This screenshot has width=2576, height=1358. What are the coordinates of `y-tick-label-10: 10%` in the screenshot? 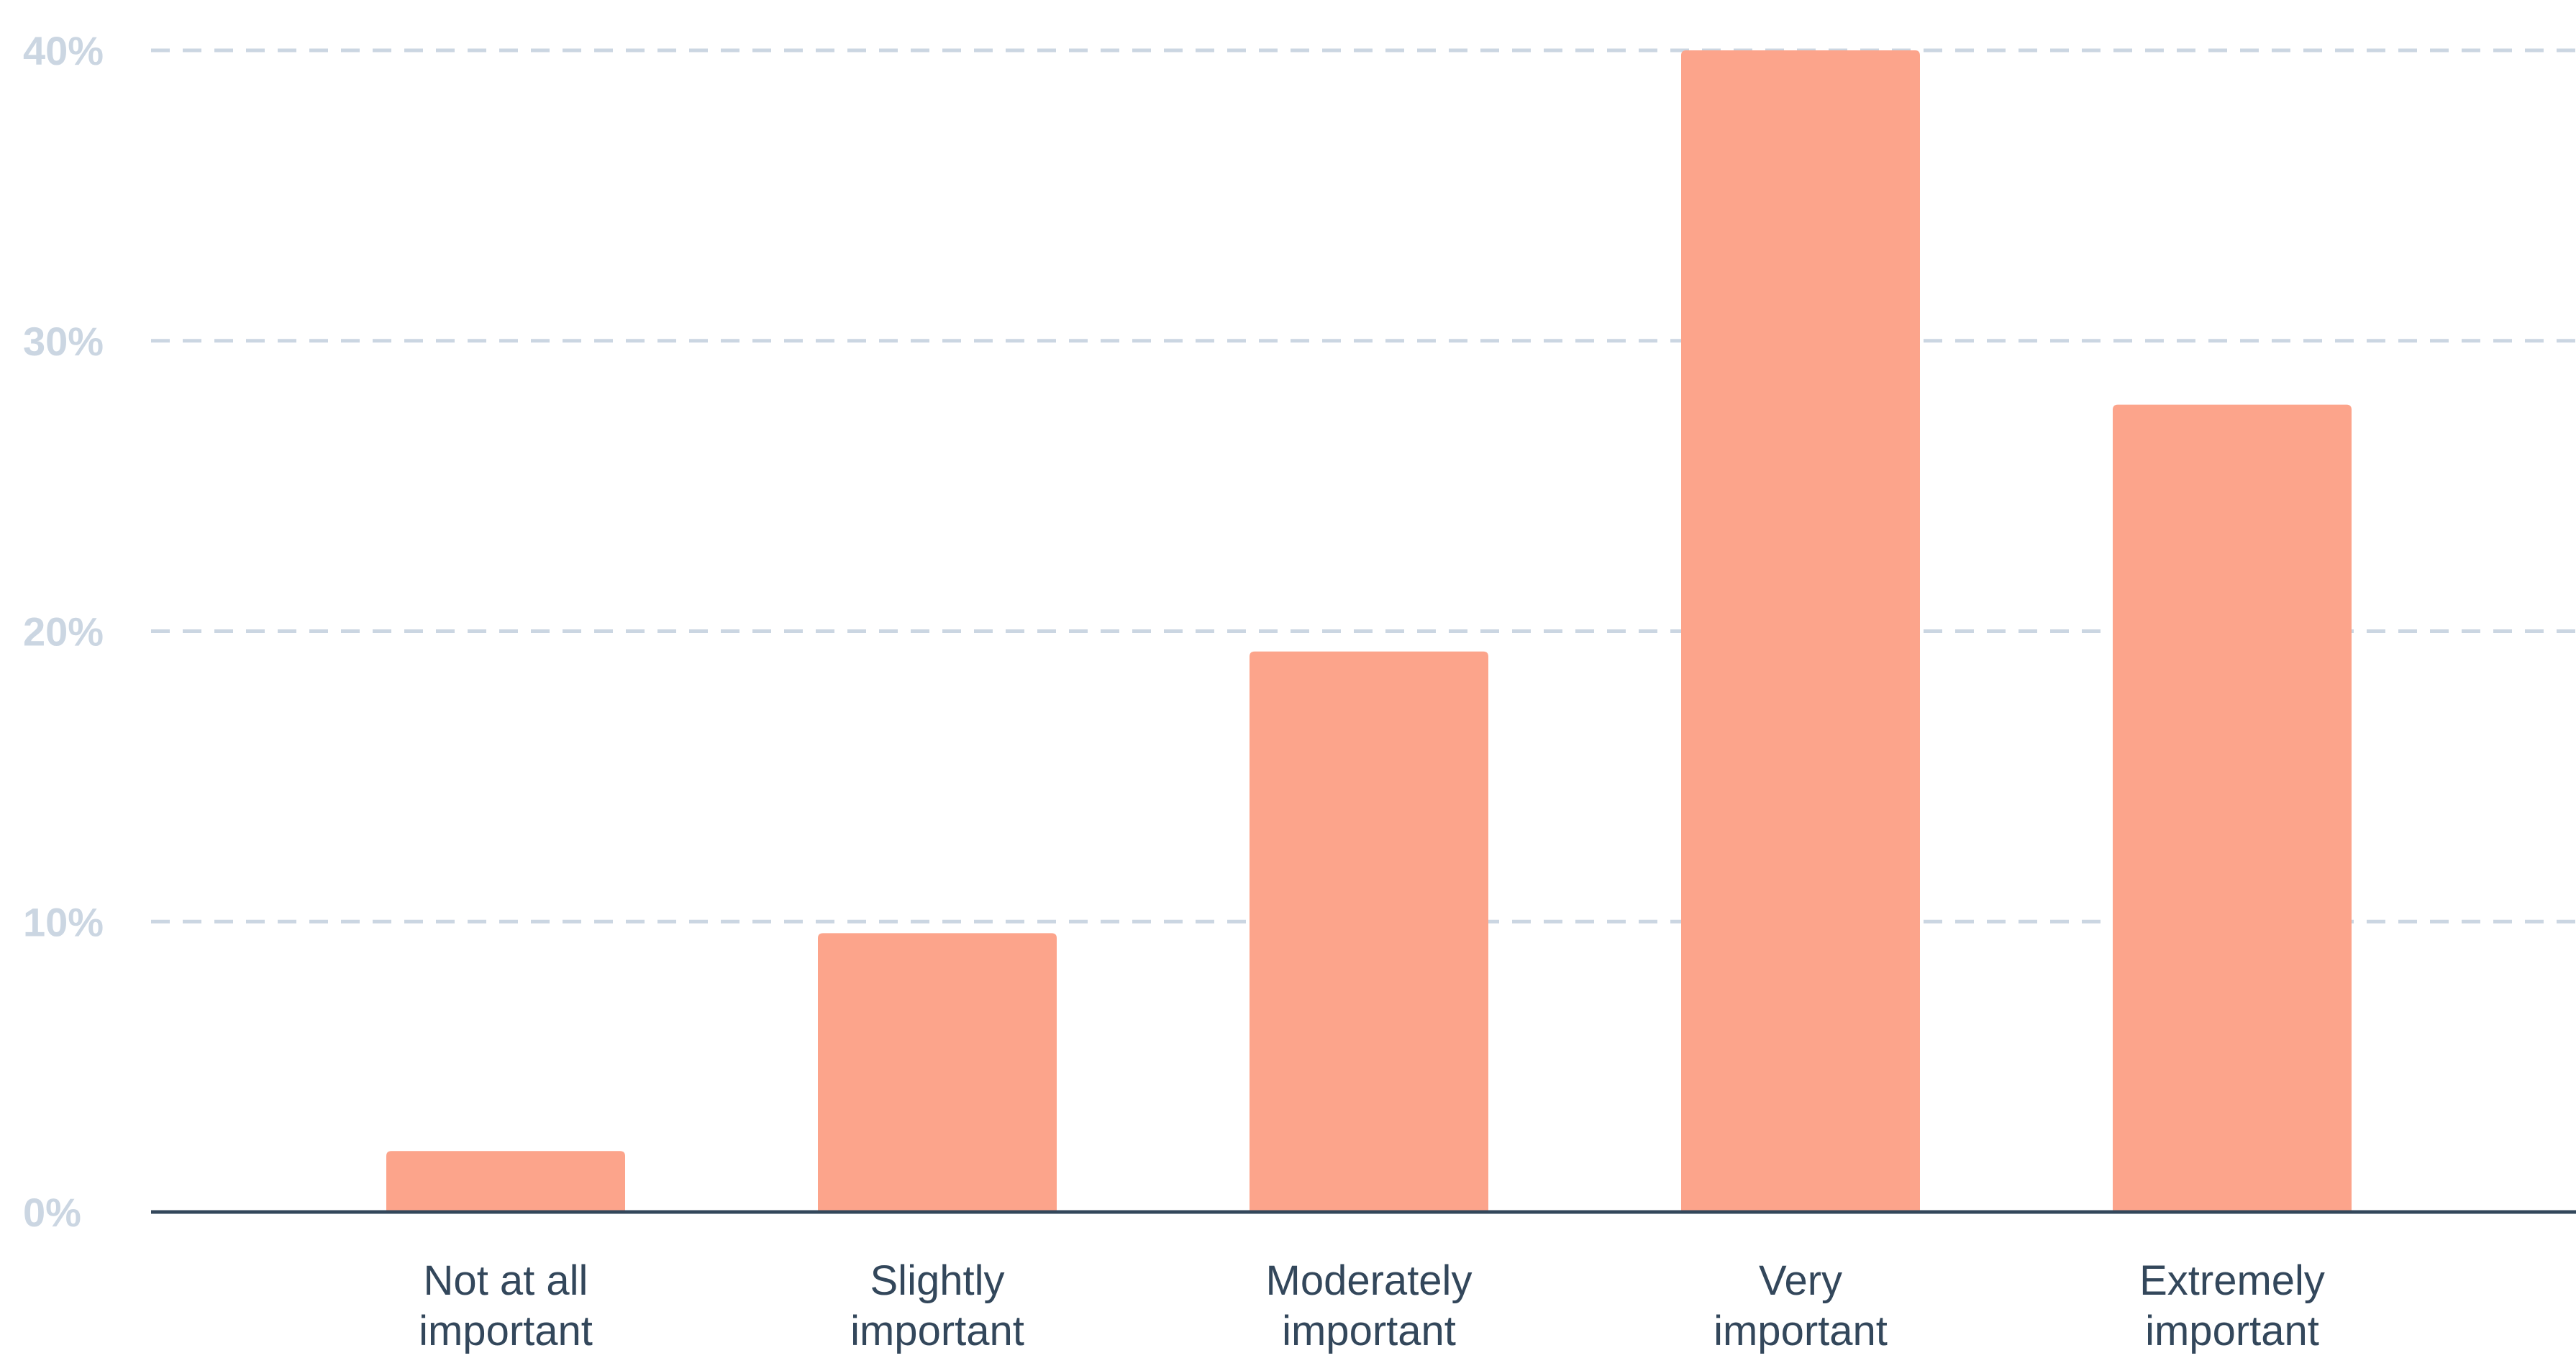 It's located at (63, 921).